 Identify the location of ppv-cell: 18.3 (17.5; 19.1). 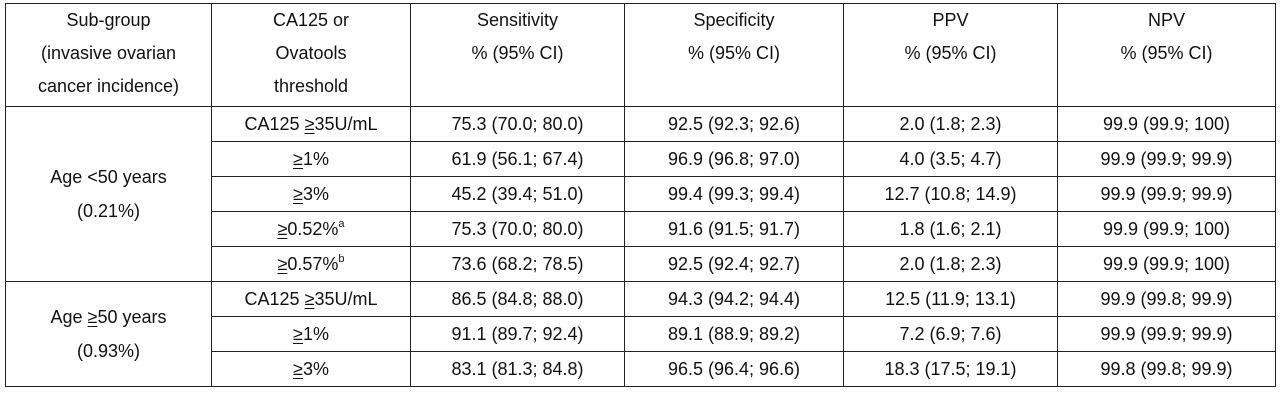
(950, 369).